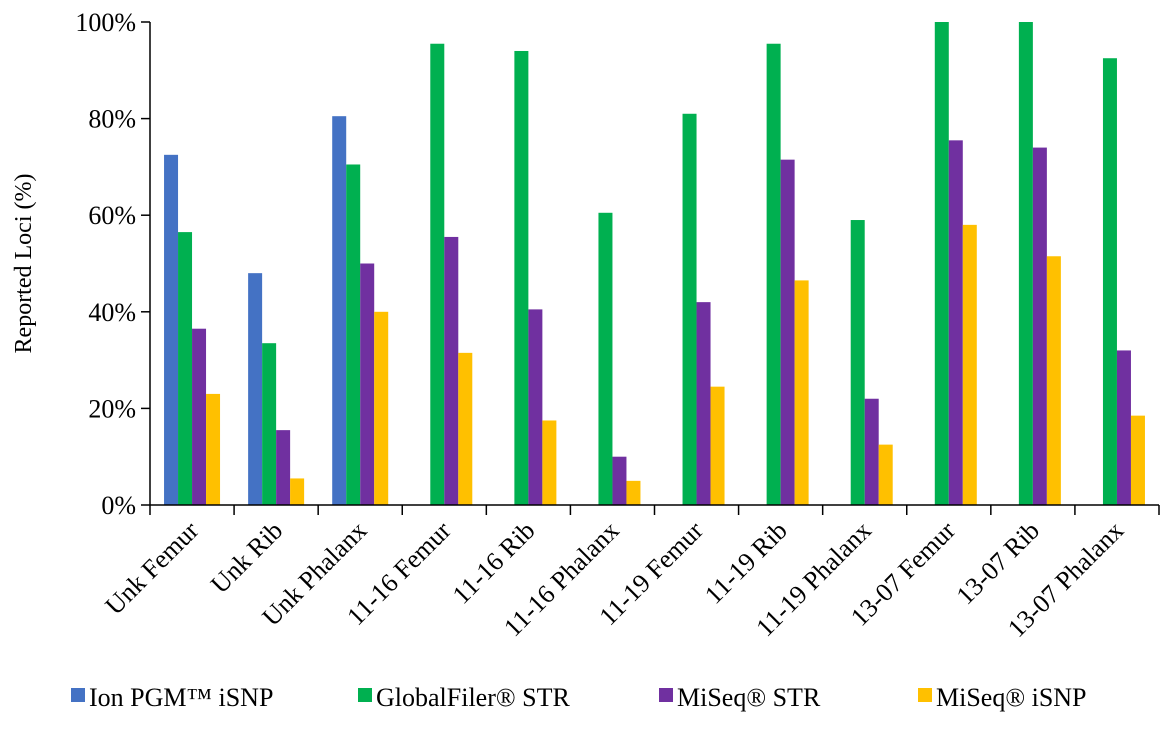 This screenshot has width=1162, height=740. I want to click on legend-label: Ion PGM™ iSNP, so click(181, 697).